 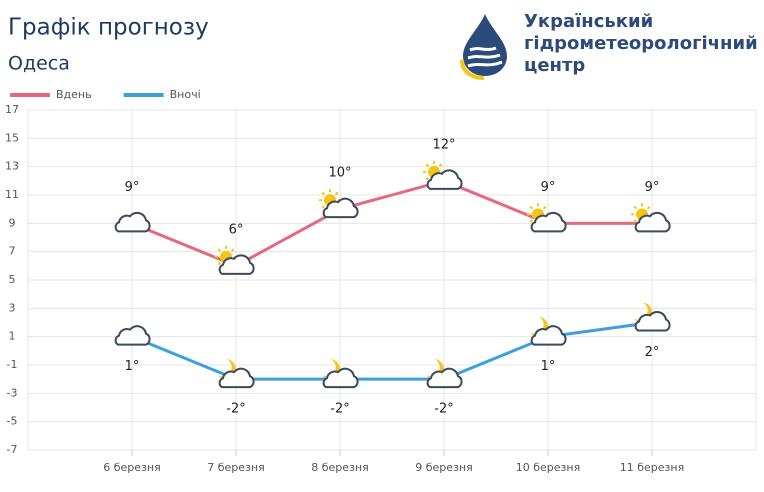 I want to click on chart-subtitle: Одеса, so click(x=39, y=64).